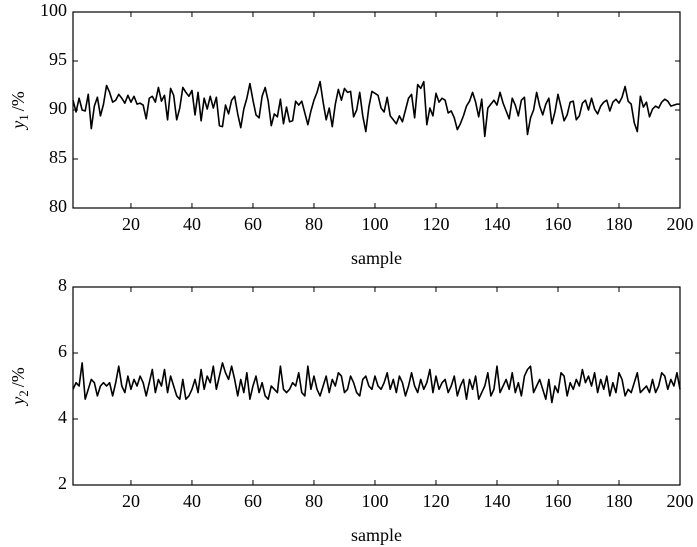  I want to click on y-tick-label: 8, so click(62, 285).